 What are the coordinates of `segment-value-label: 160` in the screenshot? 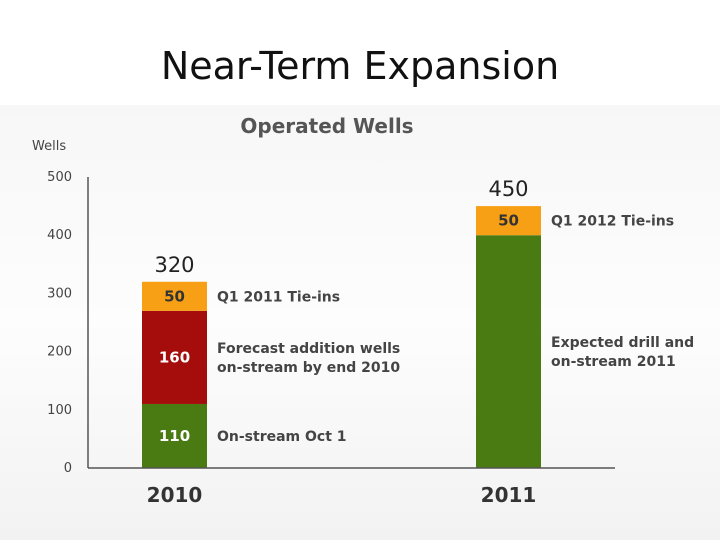 It's located at (174, 357).